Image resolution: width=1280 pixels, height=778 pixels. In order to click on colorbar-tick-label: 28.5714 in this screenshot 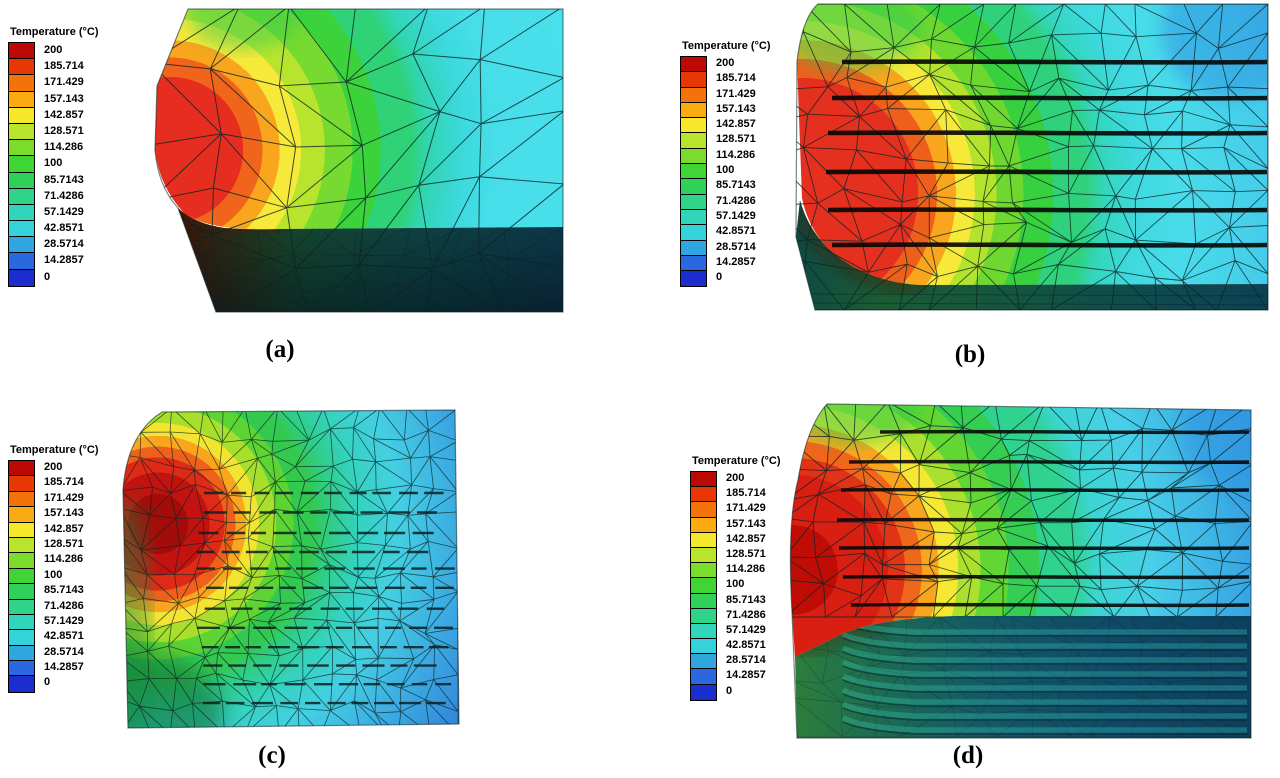, I will do `click(64, 651)`.